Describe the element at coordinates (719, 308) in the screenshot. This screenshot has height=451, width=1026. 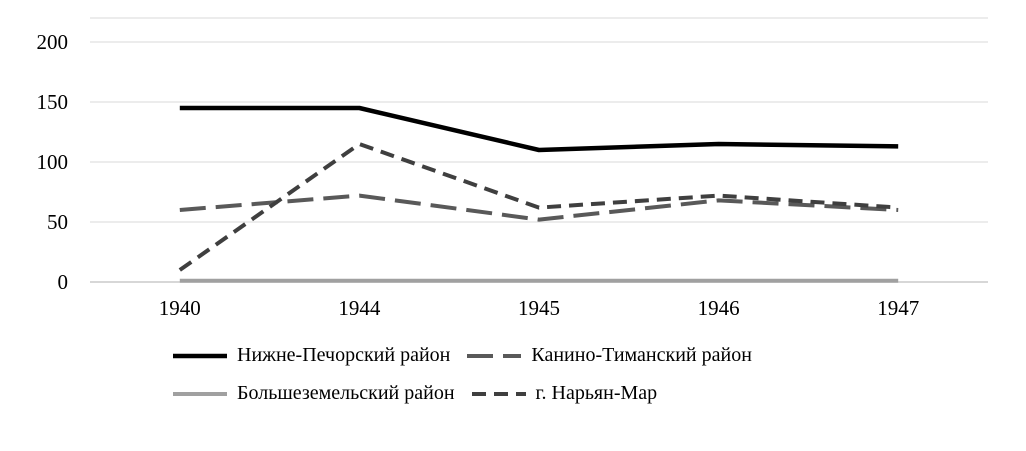
I see `x-tick-label: 1946` at that location.